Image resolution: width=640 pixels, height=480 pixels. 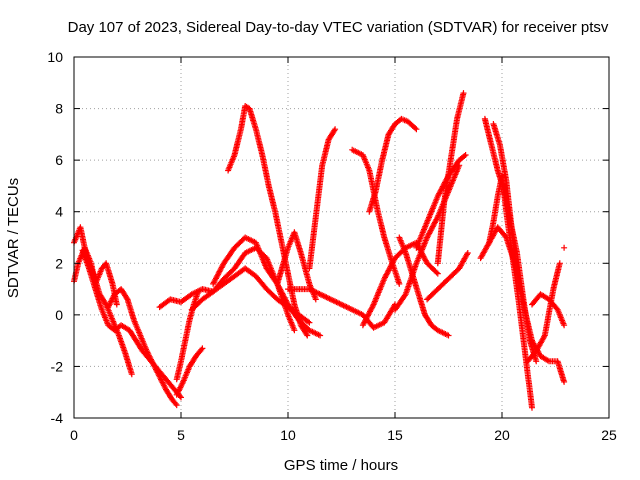 I want to click on y-axis-label: SDTVAR / TECUs, so click(x=13, y=238).